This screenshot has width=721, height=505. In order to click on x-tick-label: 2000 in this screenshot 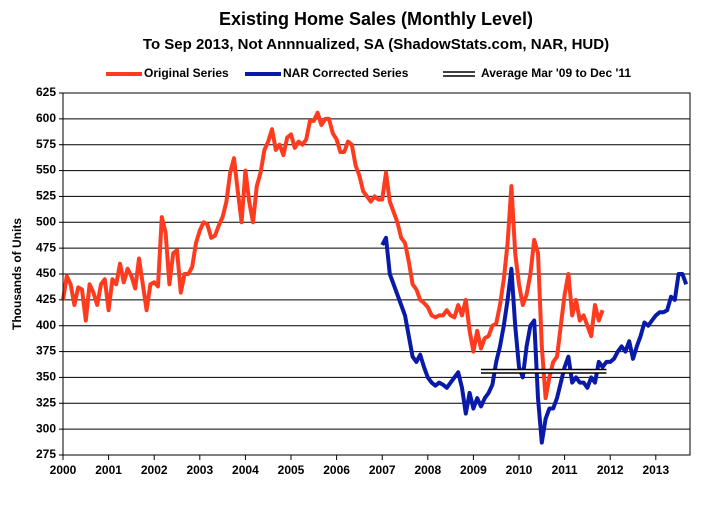, I will do `click(63, 470)`.